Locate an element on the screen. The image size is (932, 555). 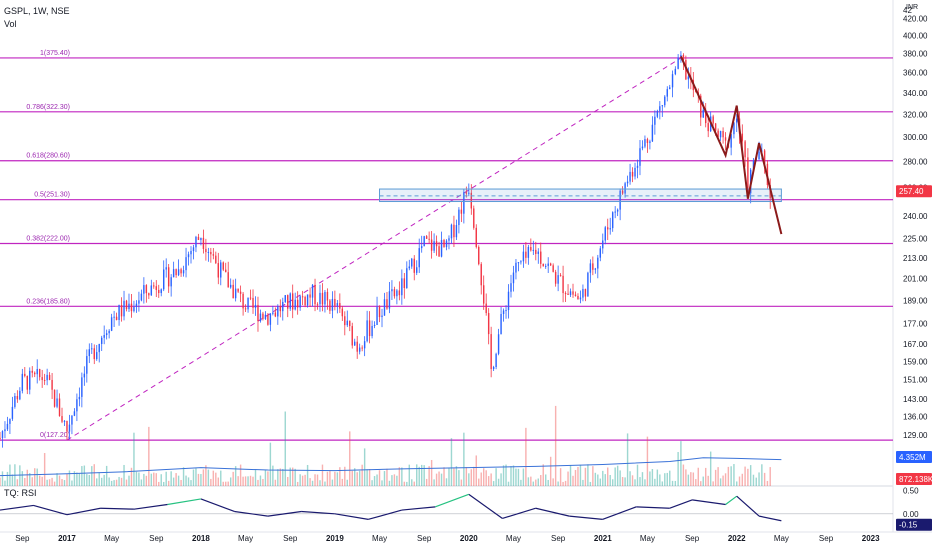
time-tick-year: 2018 is located at coordinates (201, 538).